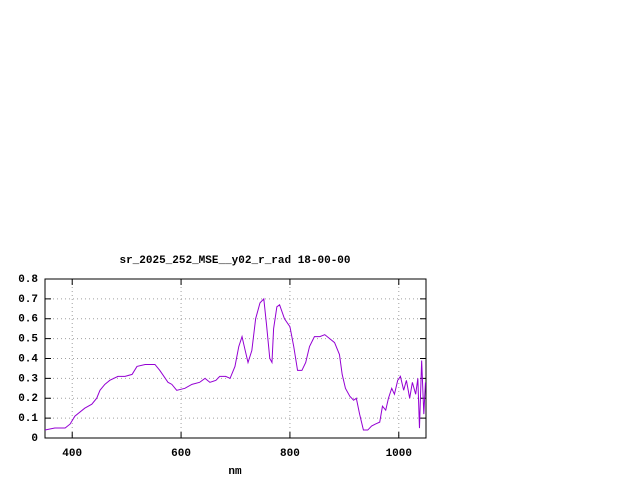 The image size is (640, 480). I want to click on y-tick-label: 0.2, so click(28, 399).